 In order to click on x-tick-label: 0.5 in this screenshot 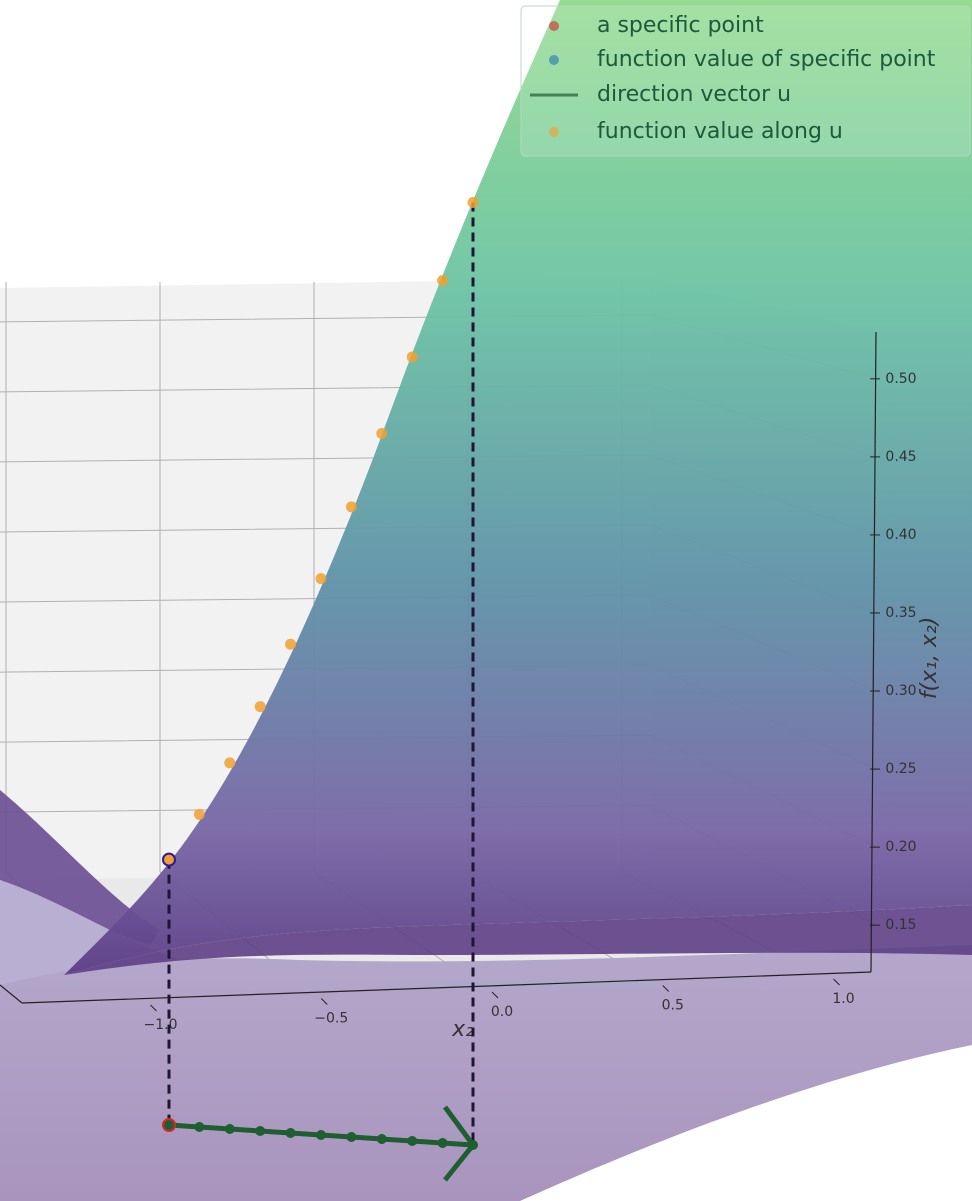, I will do `click(673, 1006)`.